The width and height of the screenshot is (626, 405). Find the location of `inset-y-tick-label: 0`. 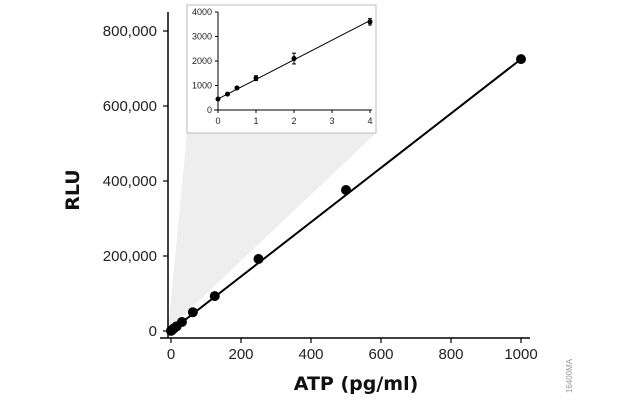

inset-y-tick-label: 0 is located at coordinates (209, 110).